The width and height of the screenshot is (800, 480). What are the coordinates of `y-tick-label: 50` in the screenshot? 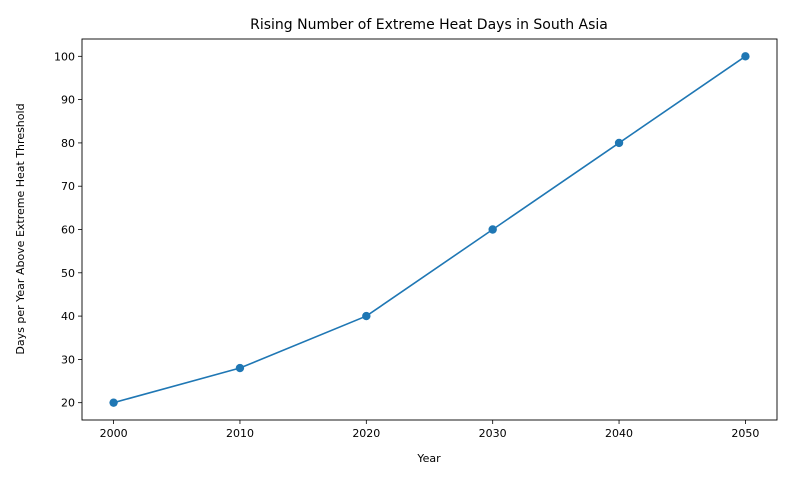 It's located at (68, 273).